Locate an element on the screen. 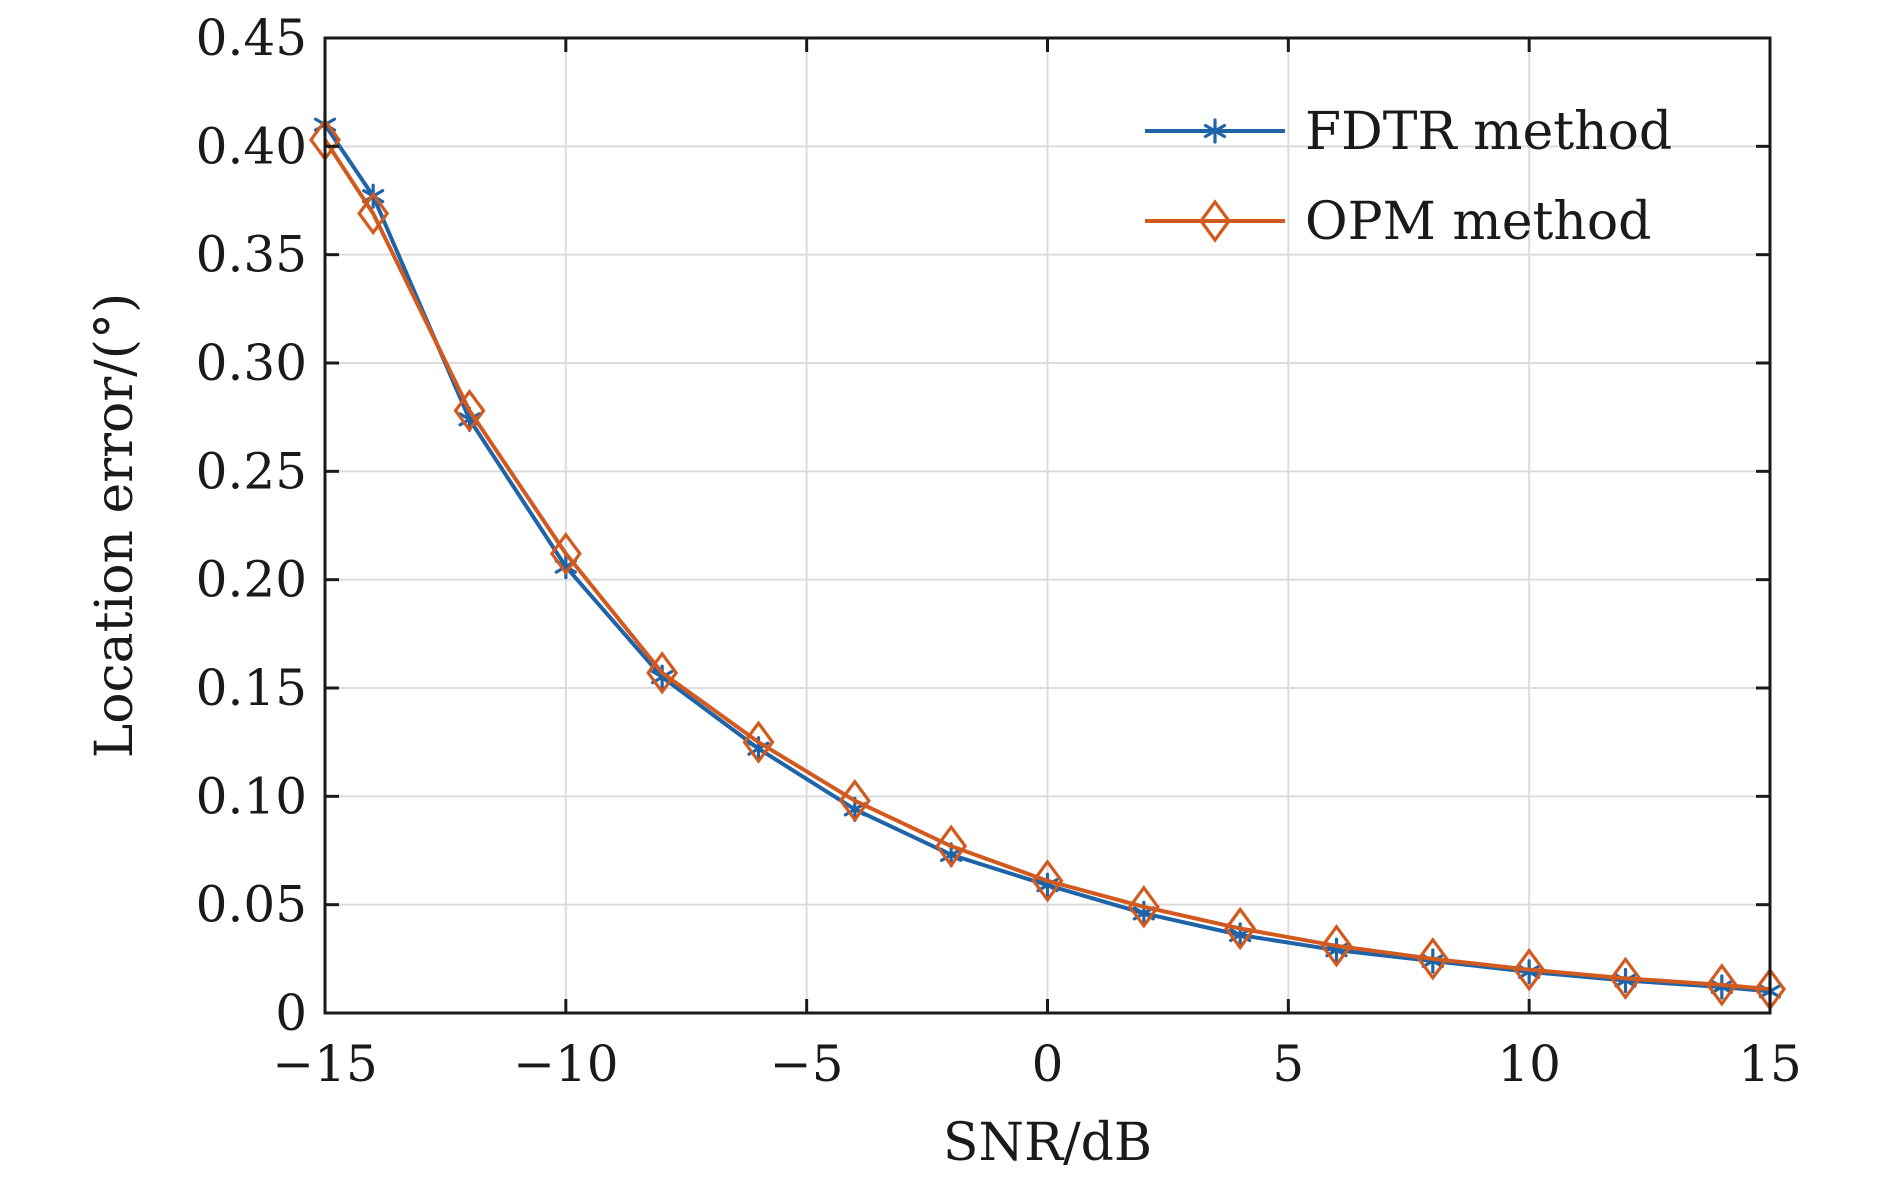 This screenshot has height=1182, width=1890. y-tick-labels: 0 0.05 0.10 0.15 0.20 0.25 0.30 0.35 0.40 0.45 is located at coordinates (251, 525).